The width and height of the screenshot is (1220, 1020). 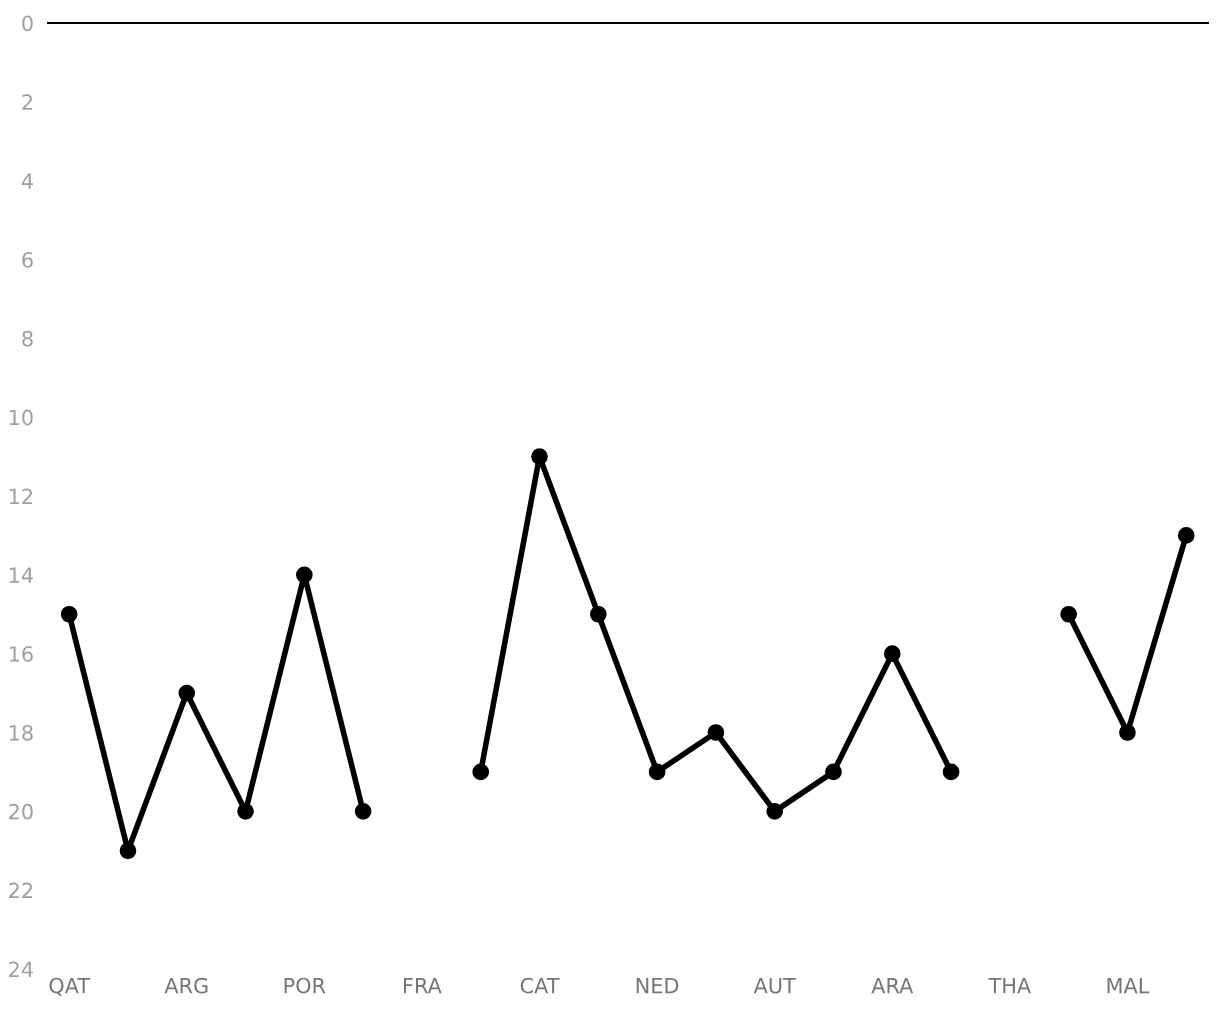 I want to click on y-tick-label: 10, so click(x=21, y=417).